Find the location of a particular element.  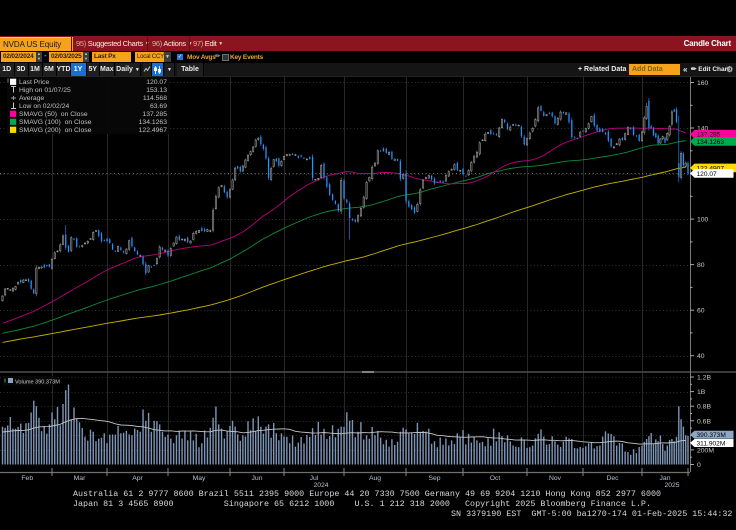

svg-text: Jun is located at coordinates (257, 478).